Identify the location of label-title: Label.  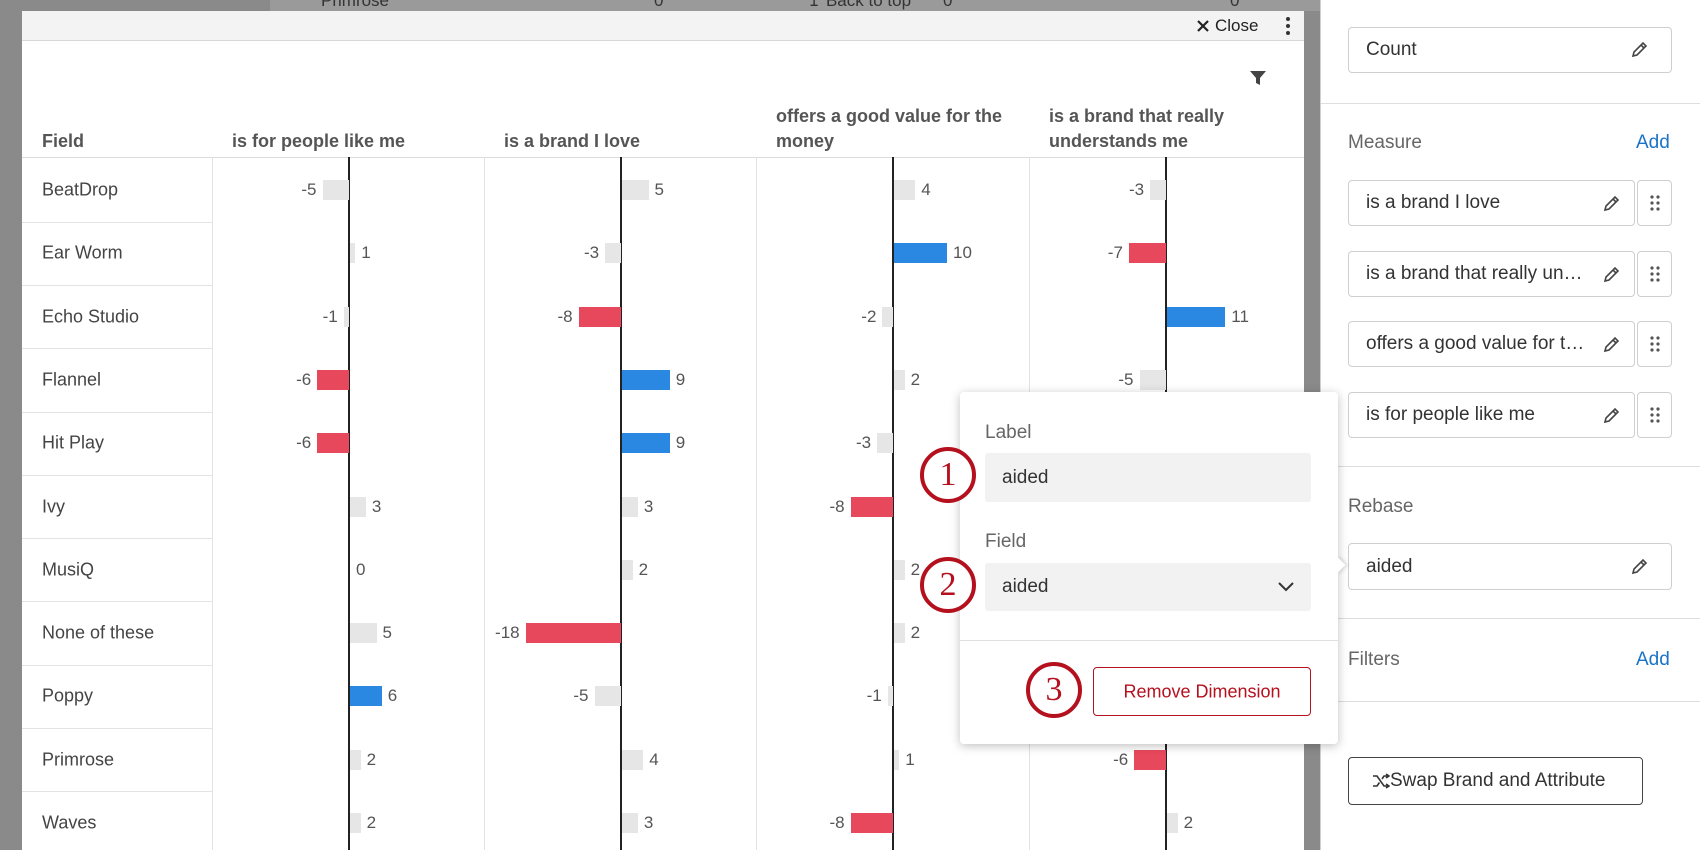
(1008, 432).